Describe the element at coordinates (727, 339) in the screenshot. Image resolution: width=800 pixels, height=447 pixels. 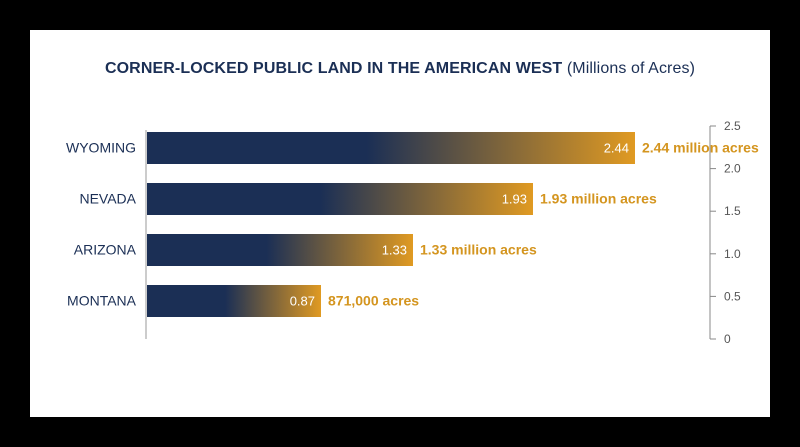
I see `value-axis-tick-label: 0` at that location.